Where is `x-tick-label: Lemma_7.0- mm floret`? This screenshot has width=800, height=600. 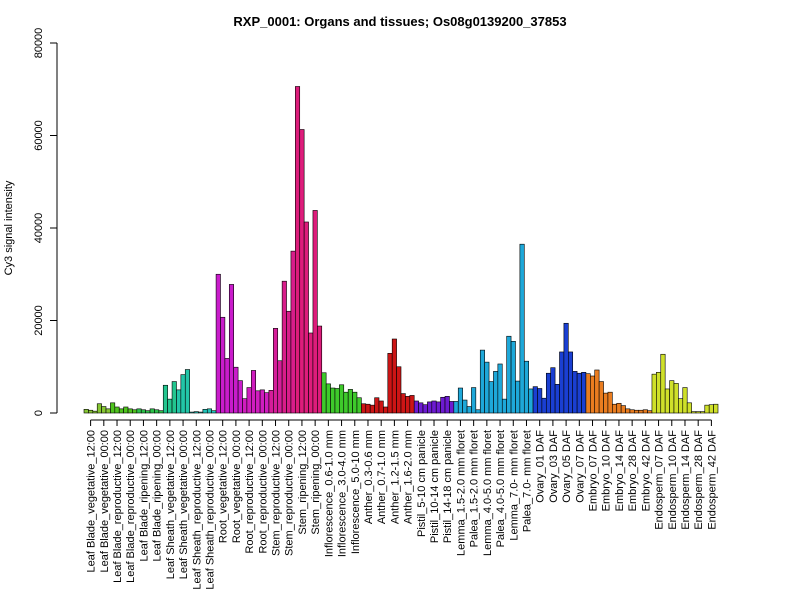
x-tick-label: Lemma_7.0- mm floret is located at coordinates (514, 485).